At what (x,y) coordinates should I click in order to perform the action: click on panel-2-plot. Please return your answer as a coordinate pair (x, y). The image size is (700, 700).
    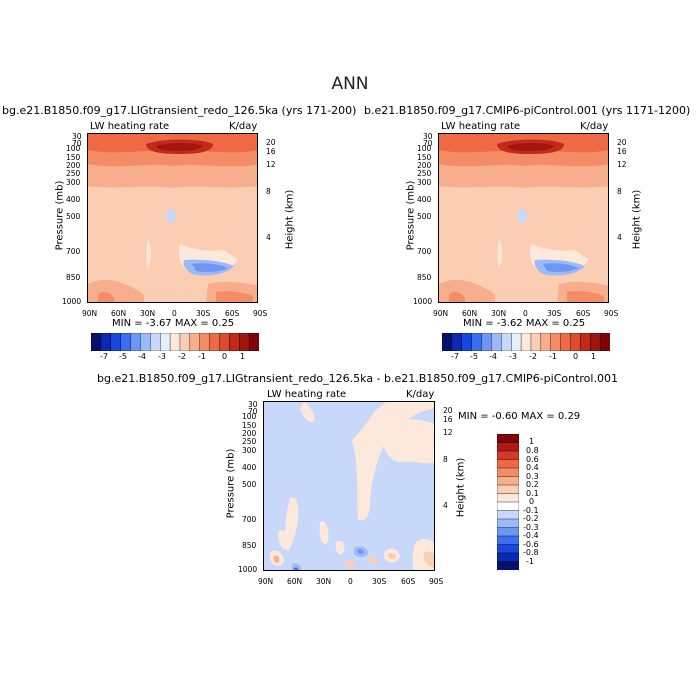
    Looking at the image, I should click on (523, 218).